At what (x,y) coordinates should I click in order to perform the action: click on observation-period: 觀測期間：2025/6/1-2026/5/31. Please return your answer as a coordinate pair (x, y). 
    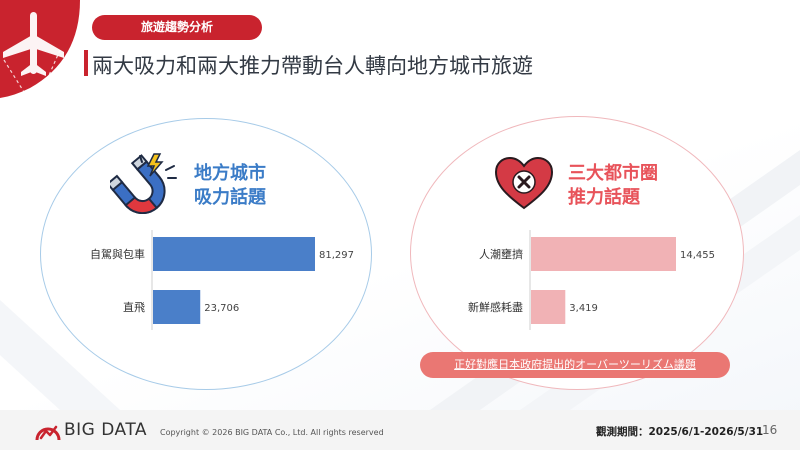
    Looking at the image, I should click on (680, 432).